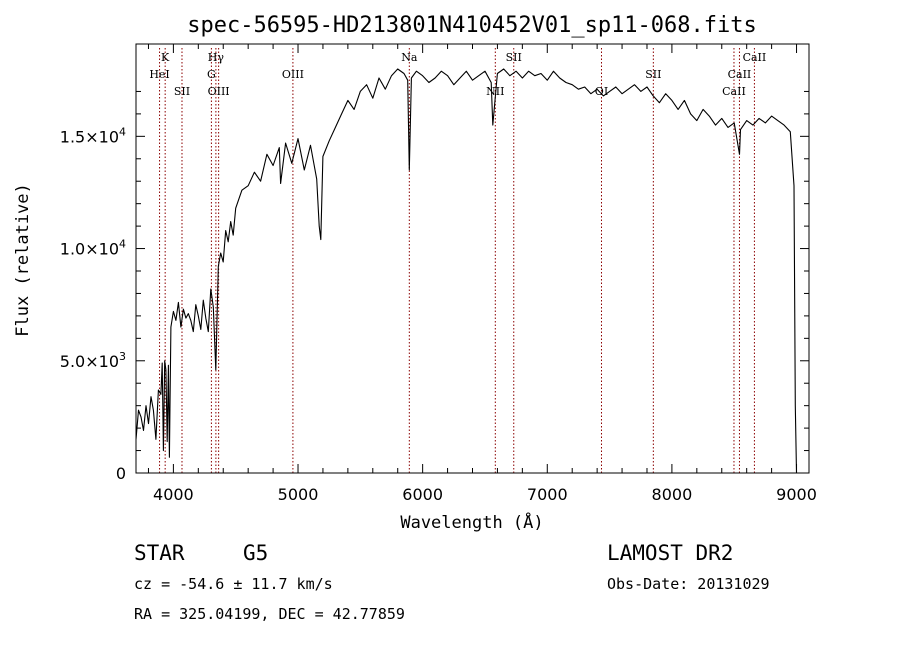  I want to click on x-axis-title: Wavelength (Å), so click(471, 522).